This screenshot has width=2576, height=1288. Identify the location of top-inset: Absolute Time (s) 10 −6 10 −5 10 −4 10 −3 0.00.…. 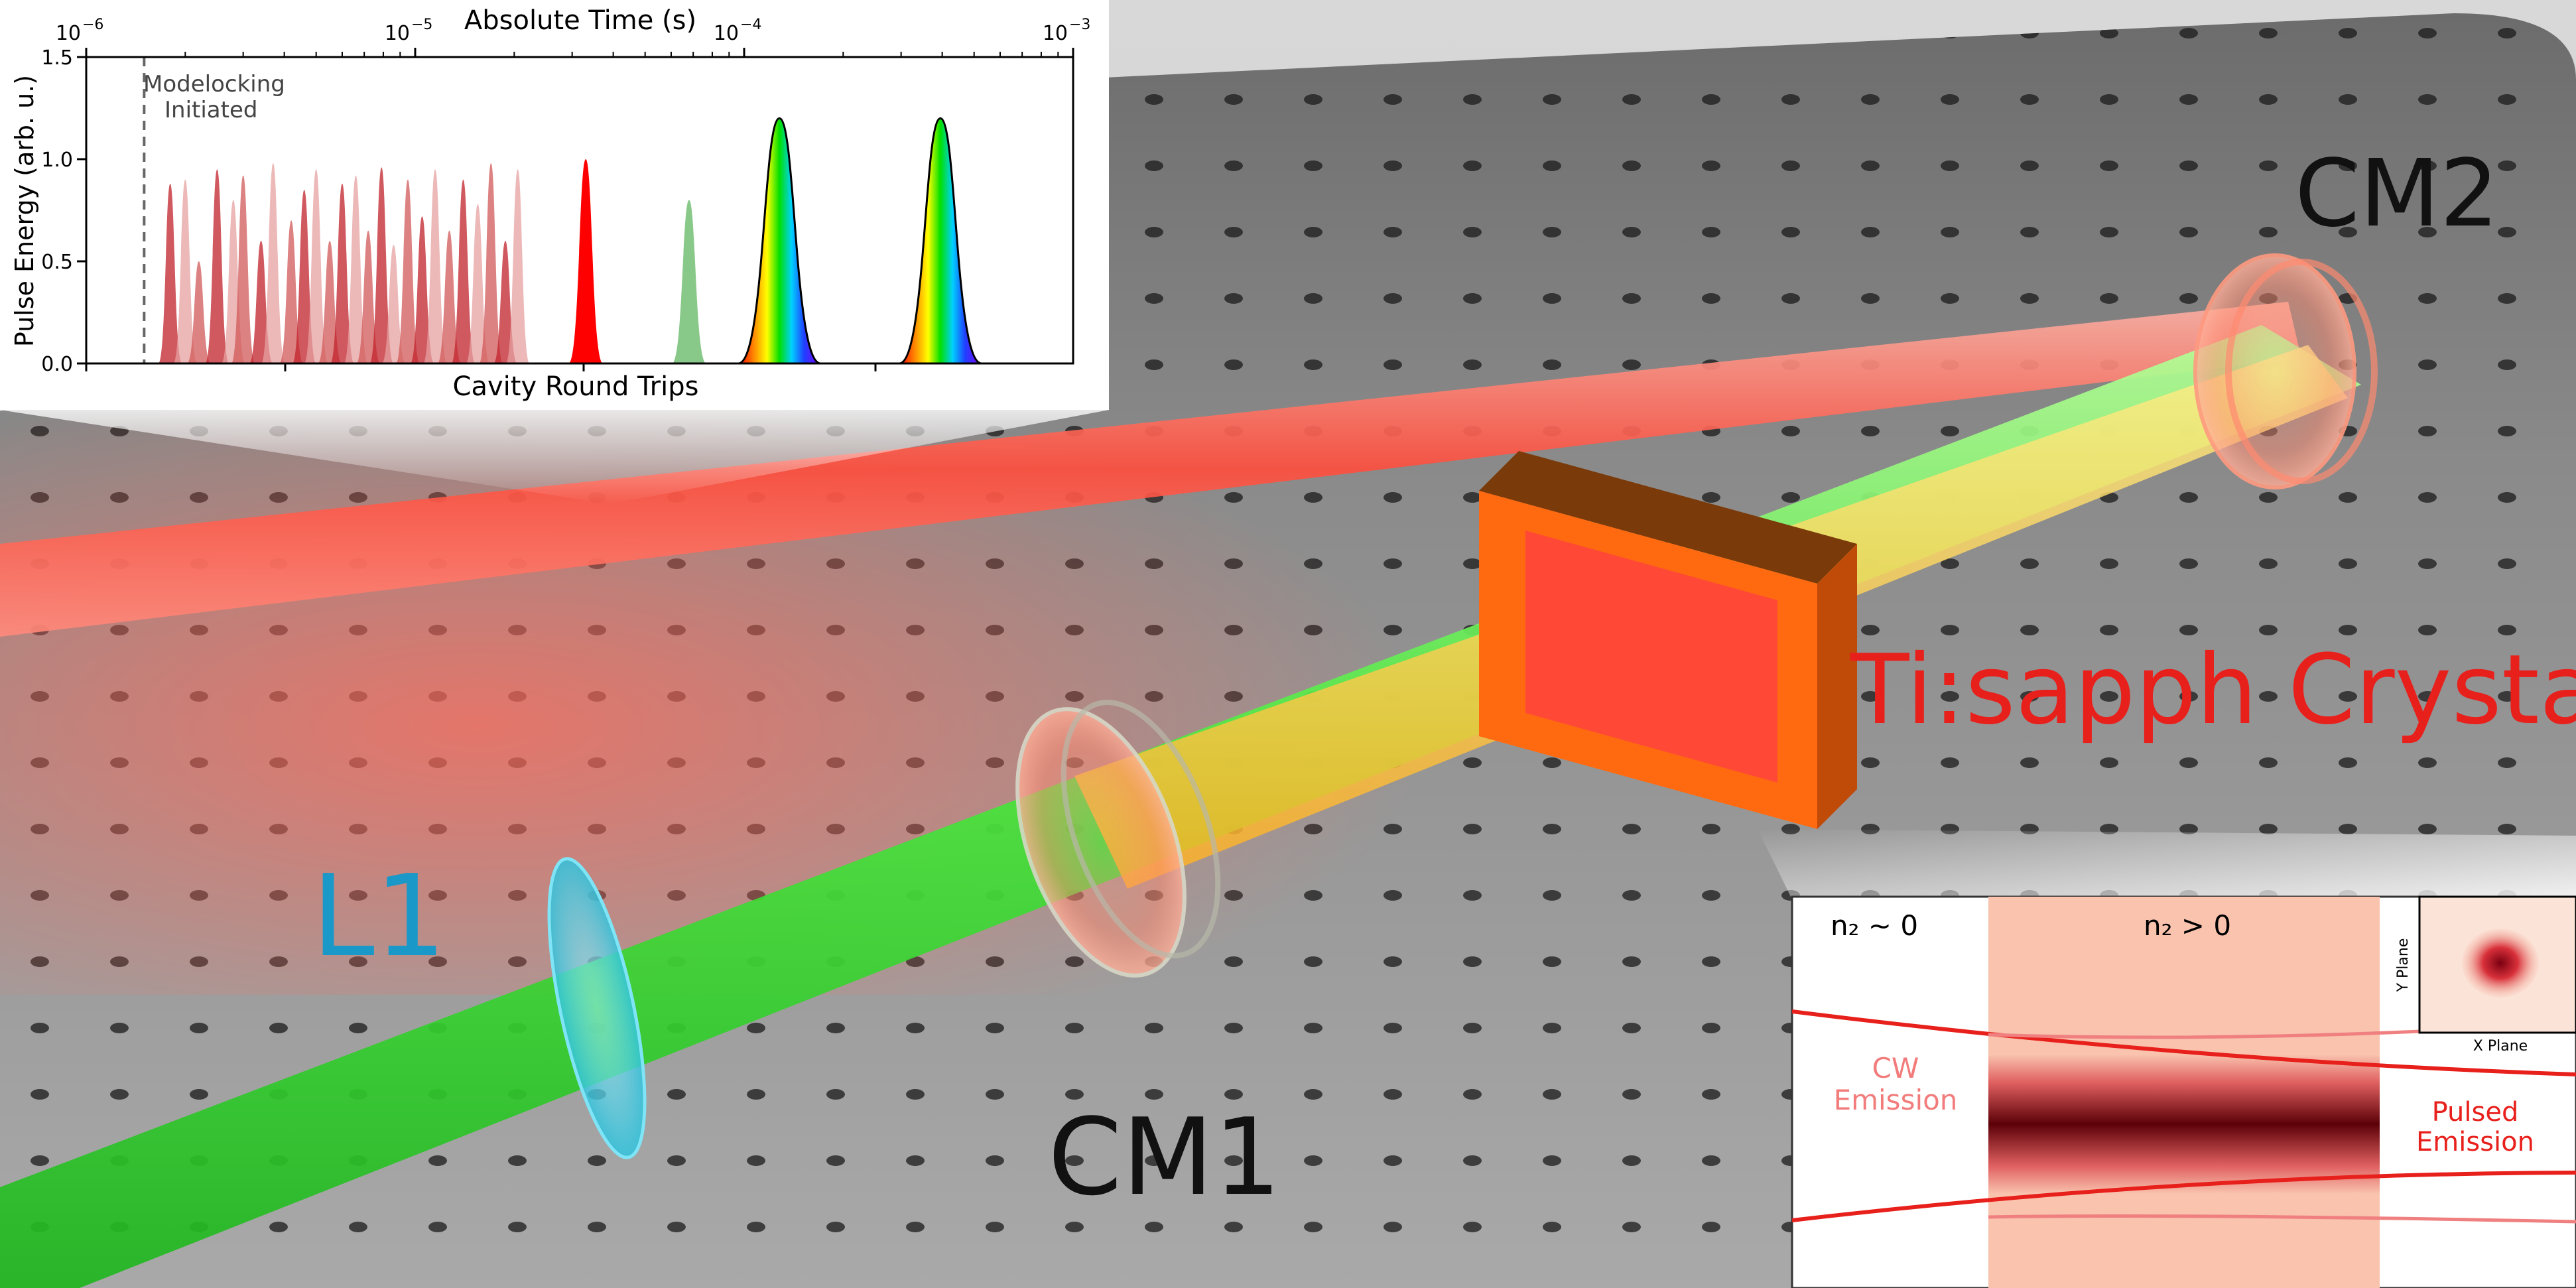
(555, 205).